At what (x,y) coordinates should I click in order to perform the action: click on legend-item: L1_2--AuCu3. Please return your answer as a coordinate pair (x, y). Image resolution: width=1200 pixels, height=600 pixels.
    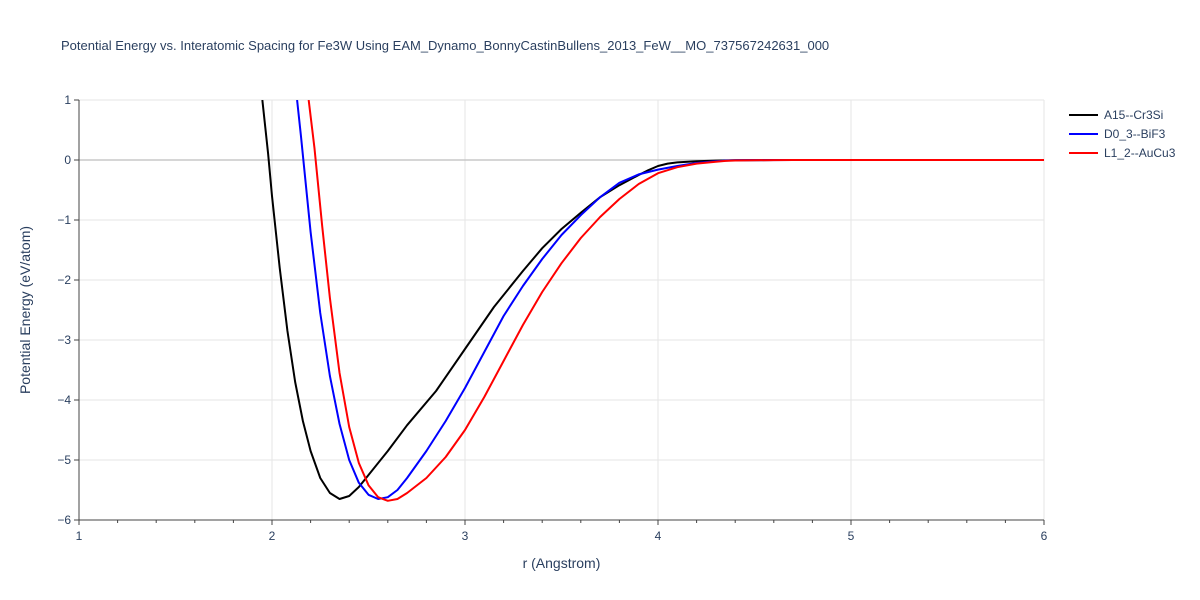
    Looking at the image, I should click on (1122, 153).